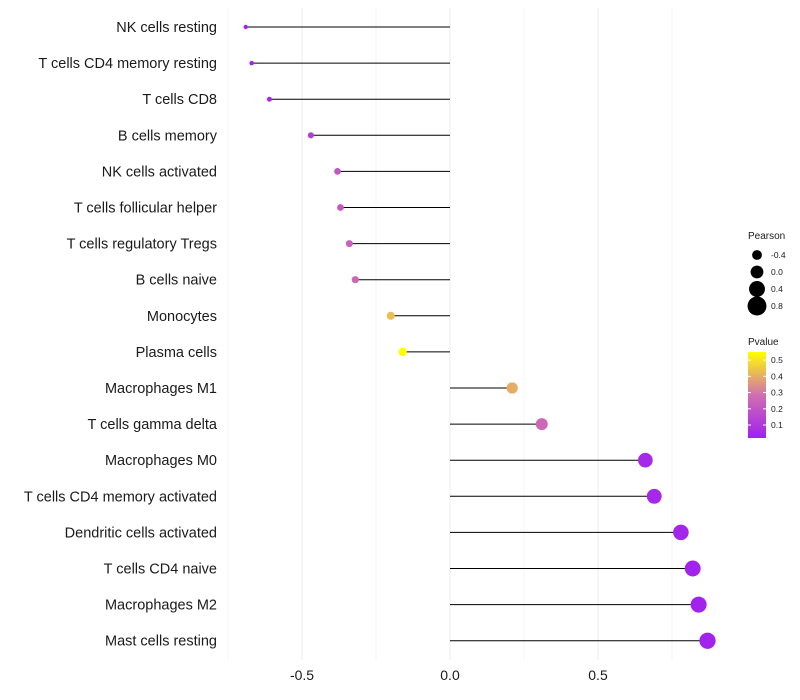 This screenshot has width=800, height=700. What do you see at coordinates (777, 272) in the screenshot?
I see `size-legend-label: 0.0` at bounding box center [777, 272].